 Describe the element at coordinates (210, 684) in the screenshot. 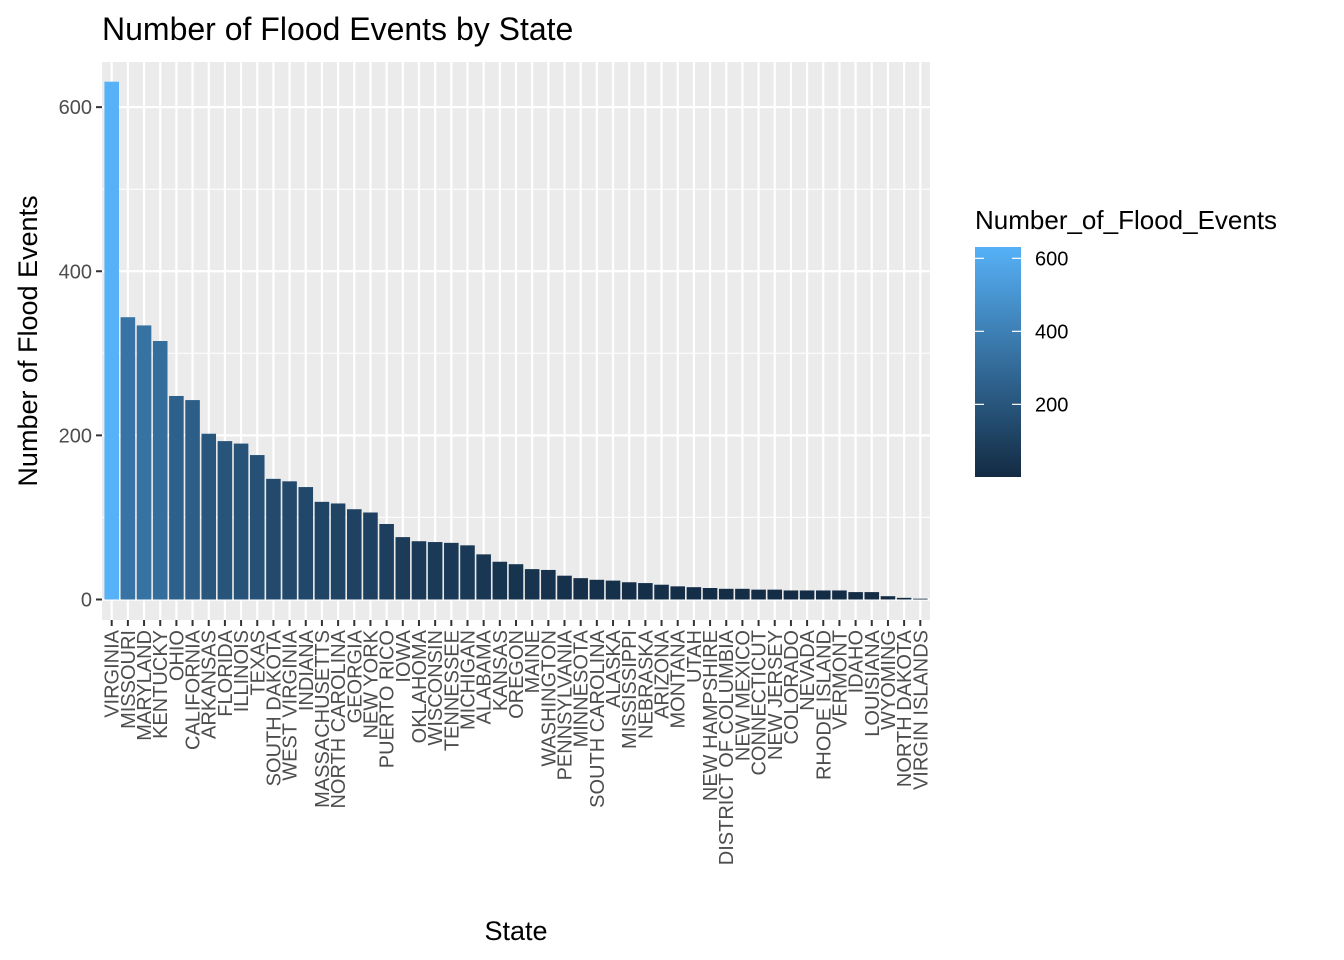

I see `x-tick-label: ARKANSAS` at that location.